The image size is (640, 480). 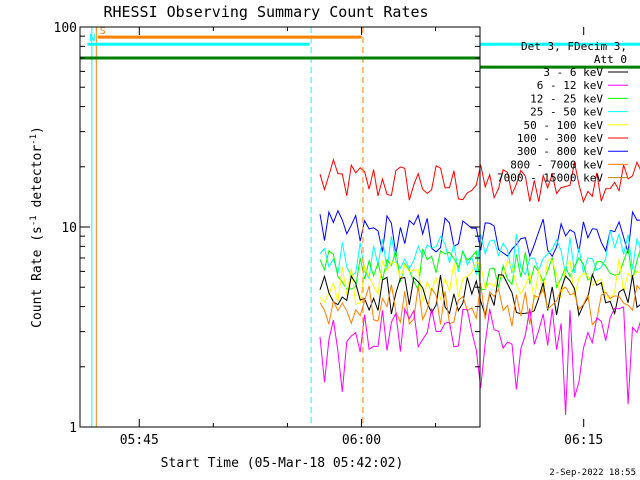 I want to click on legend-header-line1: Det 3, FDecim 3,, so click(x=574, y=46).